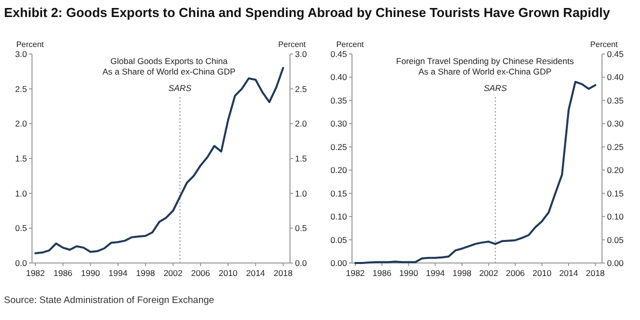 Image resolution: width=640 pixels, height=320 pixels. Describe the element at coordinates (339, 263) in the screenshot. I see `y-tick-label: 0.00` at that location.